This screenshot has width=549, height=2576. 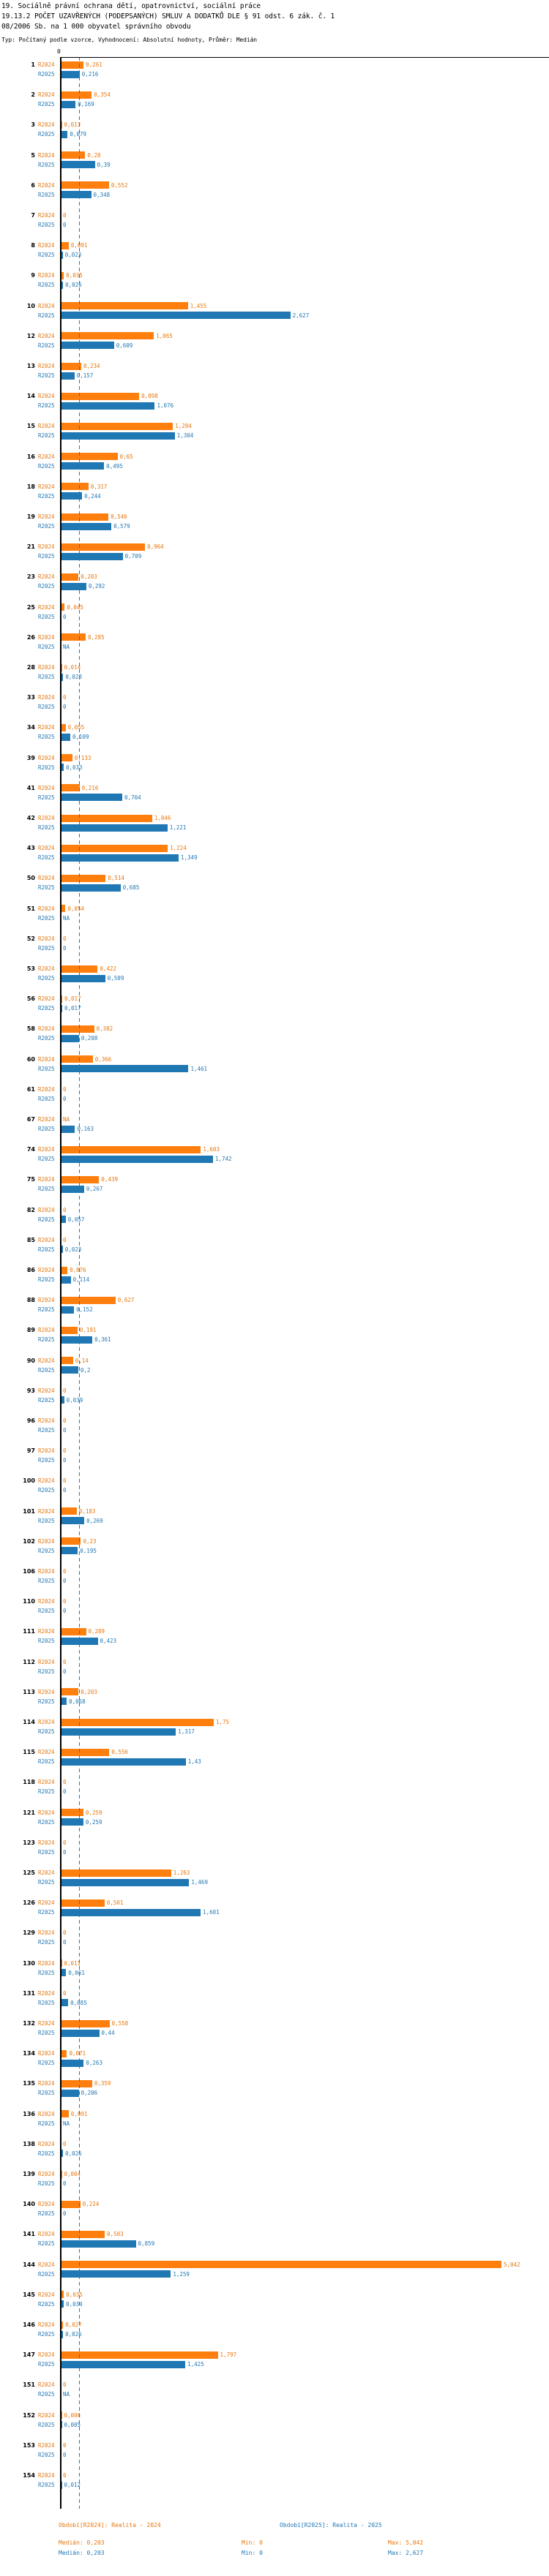 I want to click on group-index-label: 97, so click(x=30, y=1451).